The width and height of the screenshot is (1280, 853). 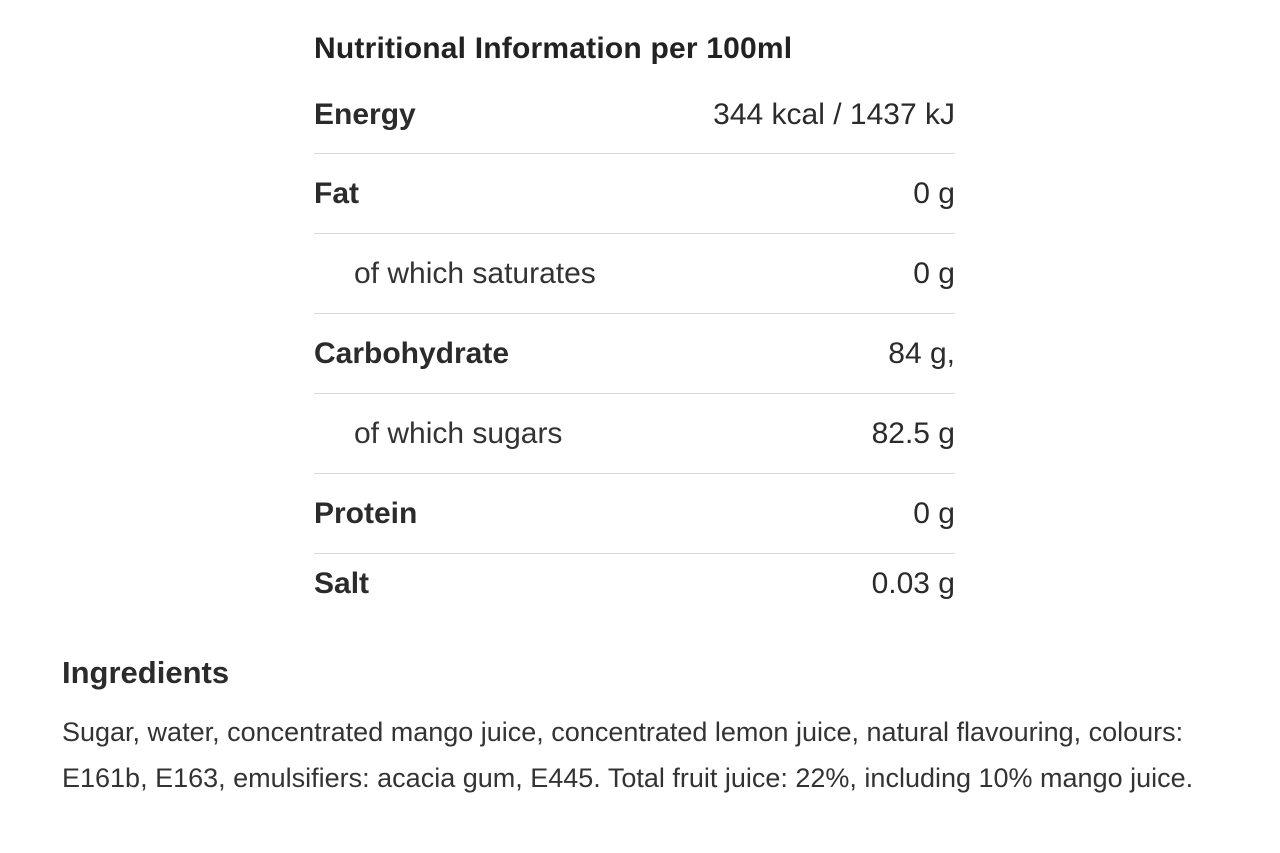 What do you see at coordinates (634, 584) in the screenshot?
I see `nutrition-row-salt: Salt 0.03 g` at bounding box center [634, 584].